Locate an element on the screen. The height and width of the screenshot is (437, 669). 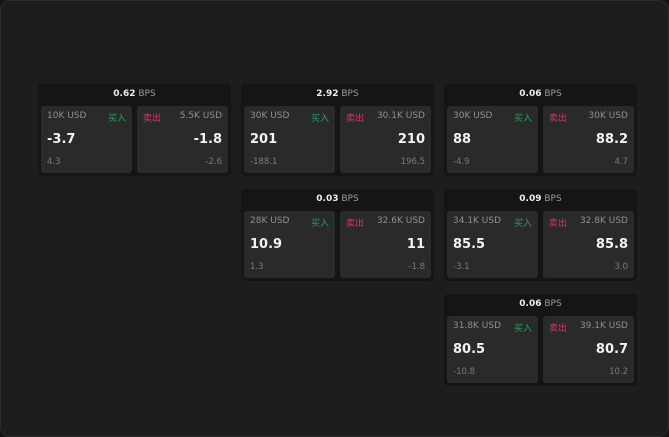
sell-cell: 卖出 5.5K USD -1.8 -2.6 is located at coordinates (182, 139).